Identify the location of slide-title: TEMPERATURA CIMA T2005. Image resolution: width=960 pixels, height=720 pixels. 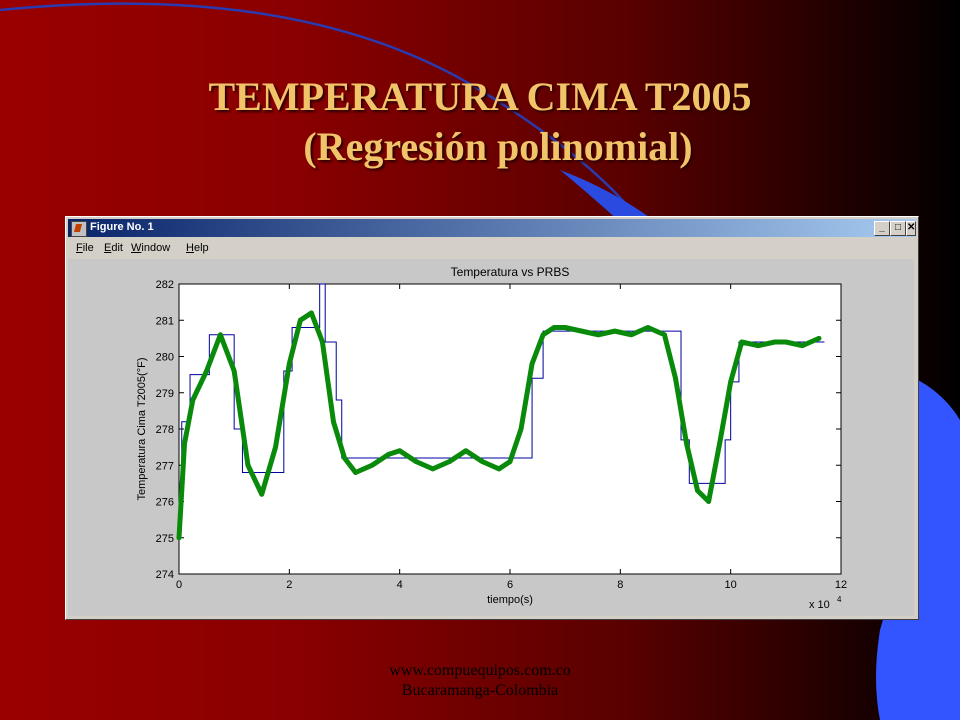
(480, 96).